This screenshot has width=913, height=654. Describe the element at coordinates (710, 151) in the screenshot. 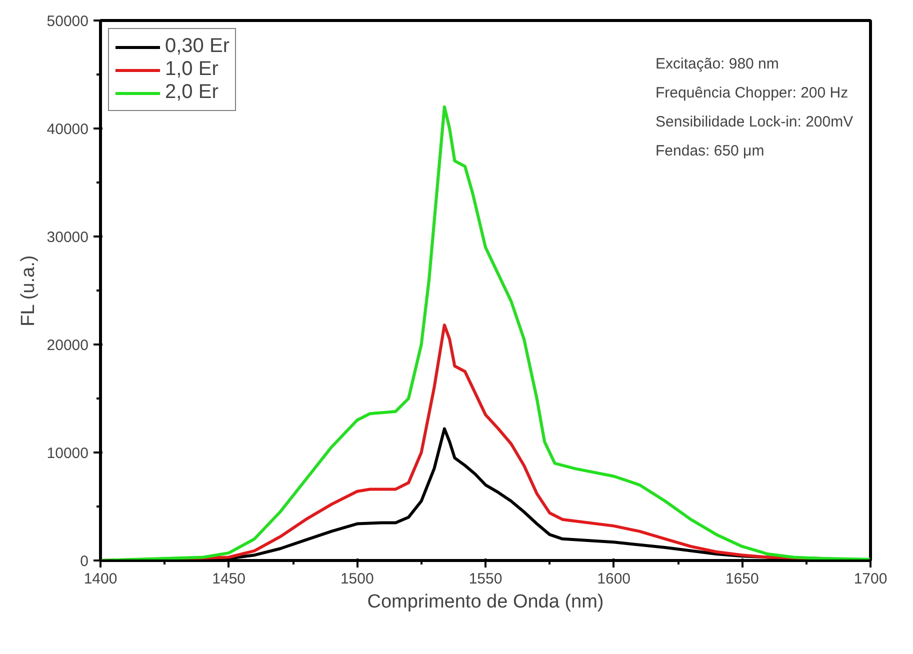

I see `annotation: Fendas: 650 μm` at that location.